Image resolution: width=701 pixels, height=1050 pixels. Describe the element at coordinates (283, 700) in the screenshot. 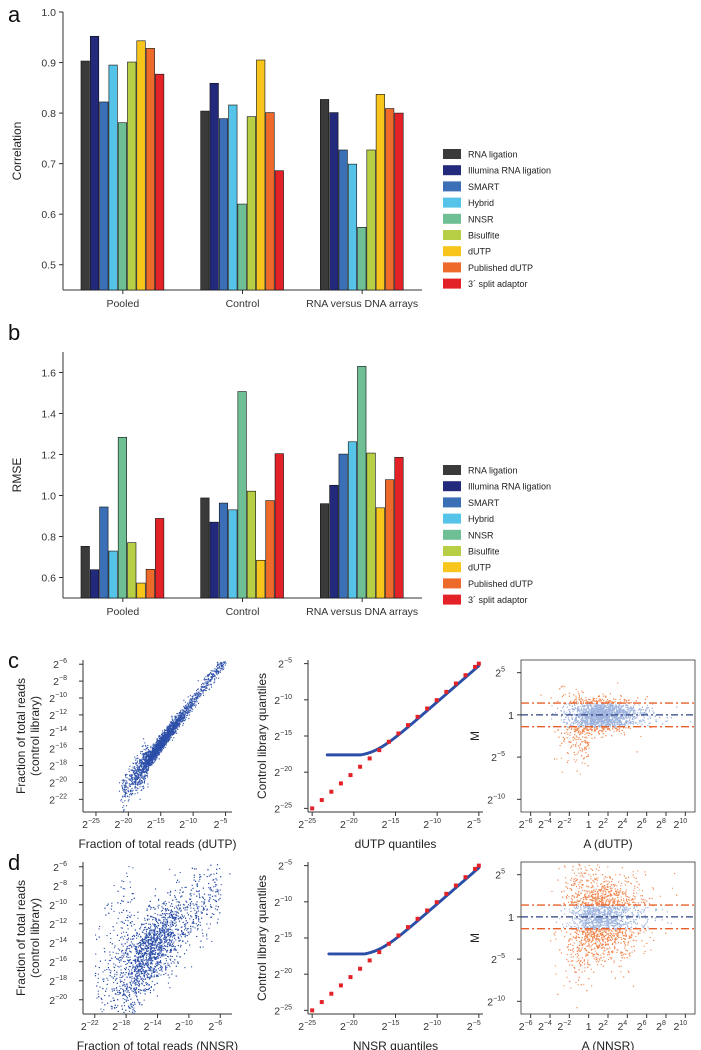

I see `y-tick-label: 2−10` at that location.